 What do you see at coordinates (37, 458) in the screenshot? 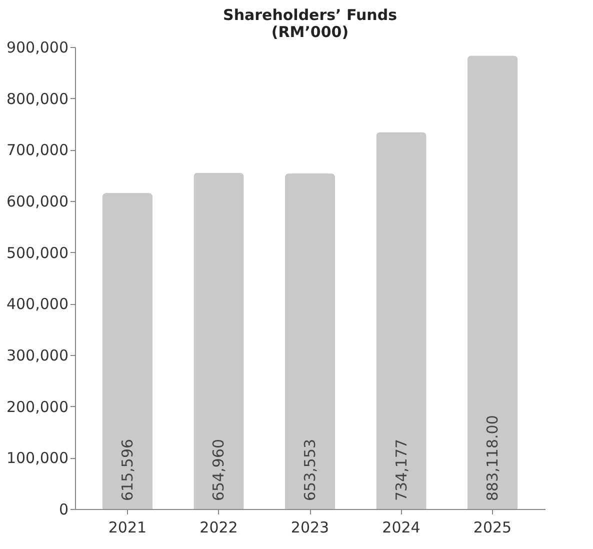
I see `y-tick-label: 100,000` at bounding box center [37, 458].